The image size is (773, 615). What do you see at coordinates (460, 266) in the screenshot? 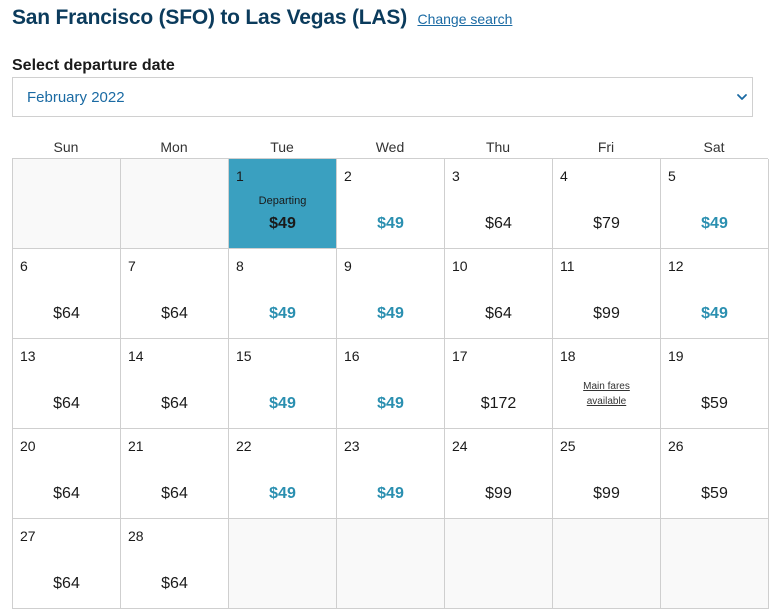
I see `day-number: 10` at bounding box center [460, 266].